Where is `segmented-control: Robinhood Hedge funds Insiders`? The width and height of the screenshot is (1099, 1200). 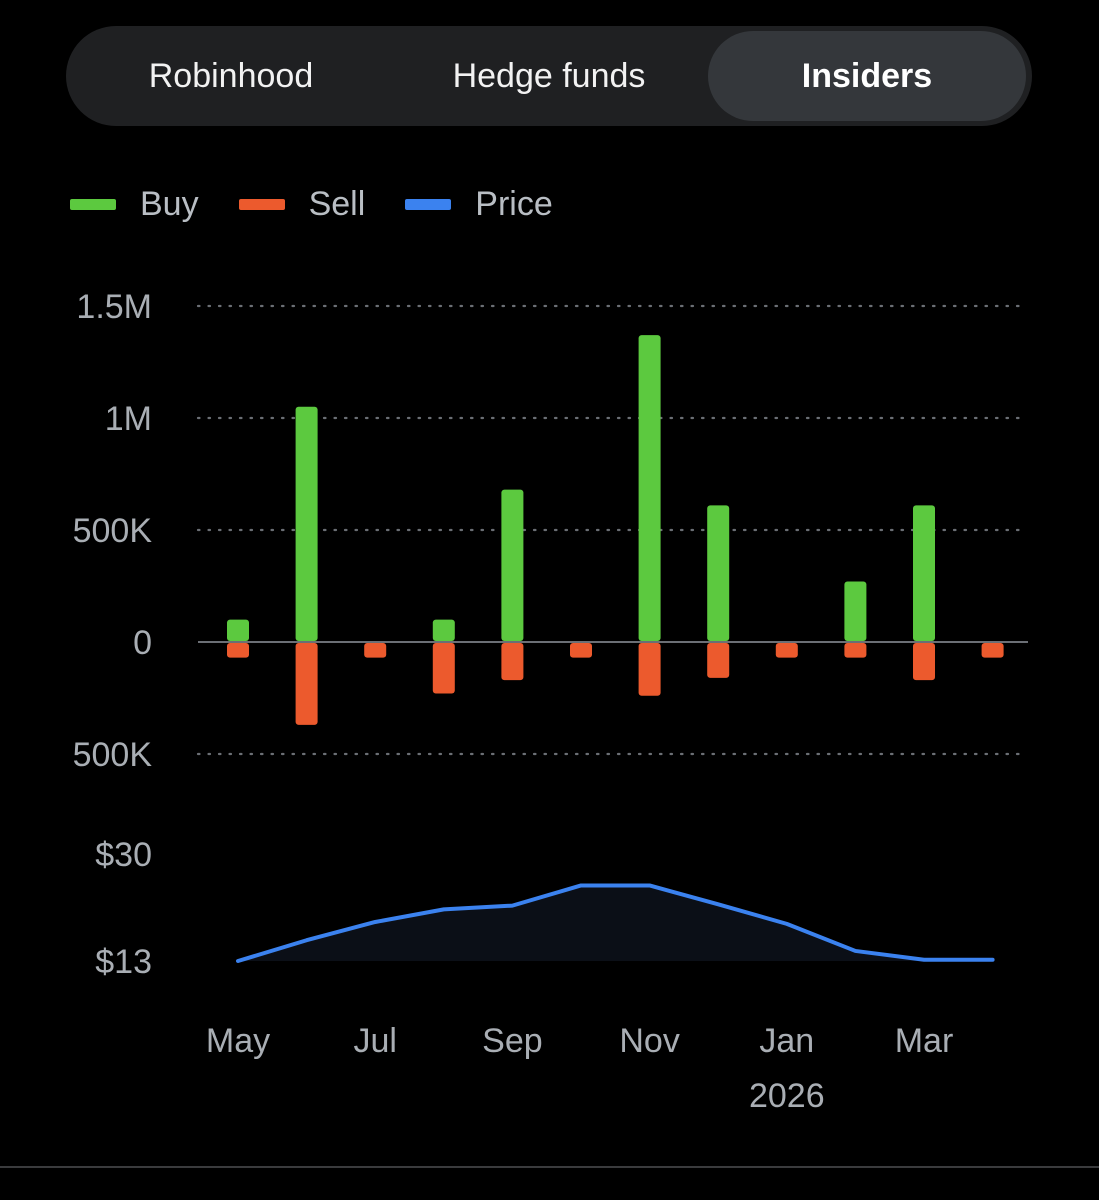
segmented-control: Robinhood Hedge funds Insiders is located at coordinates (549, 76).